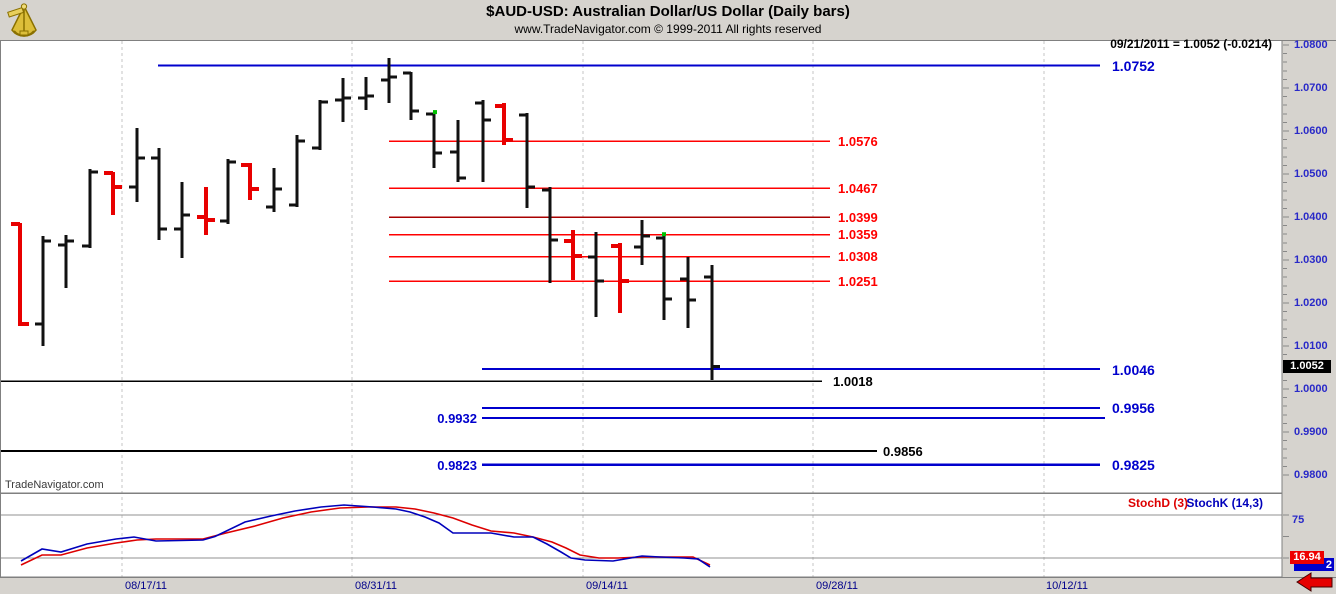 This screenshot has width=1336, height=594. Describe the element at coordinates (1311, 475) in the screenshot. I see `price-axis-tick: 0.9800` at that location.